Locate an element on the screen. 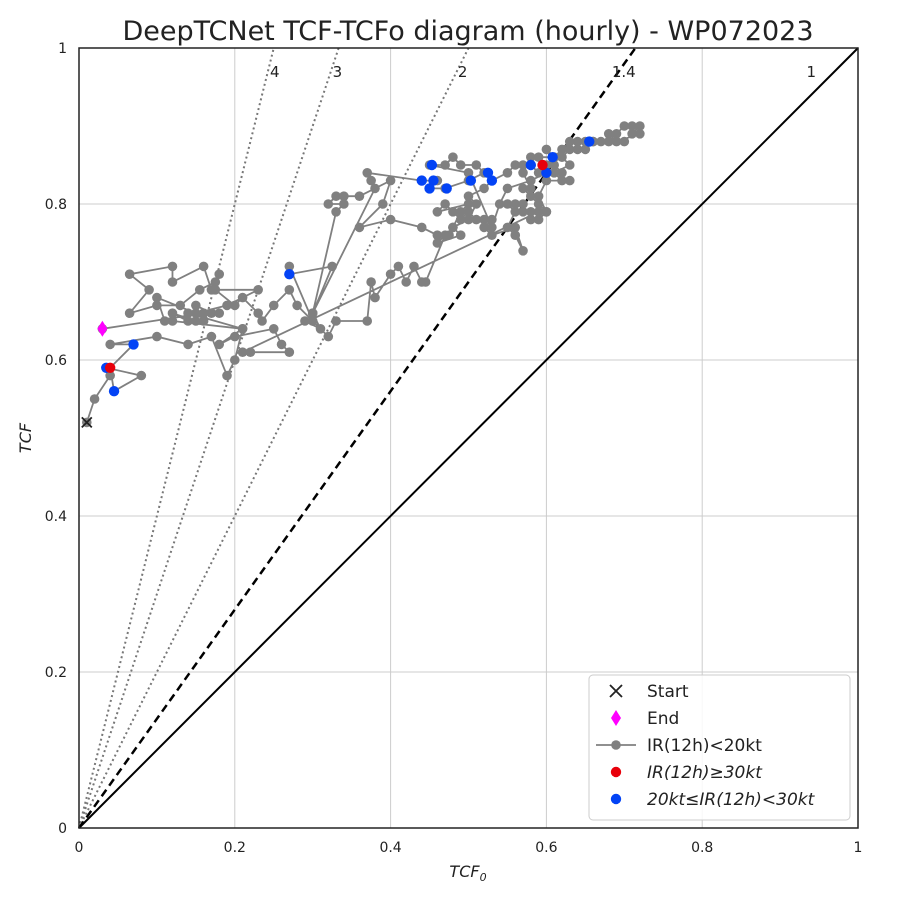 This screenshot has height=904, width=900. ratio-line-label-2: 2 is located at coordinates (463, 72).